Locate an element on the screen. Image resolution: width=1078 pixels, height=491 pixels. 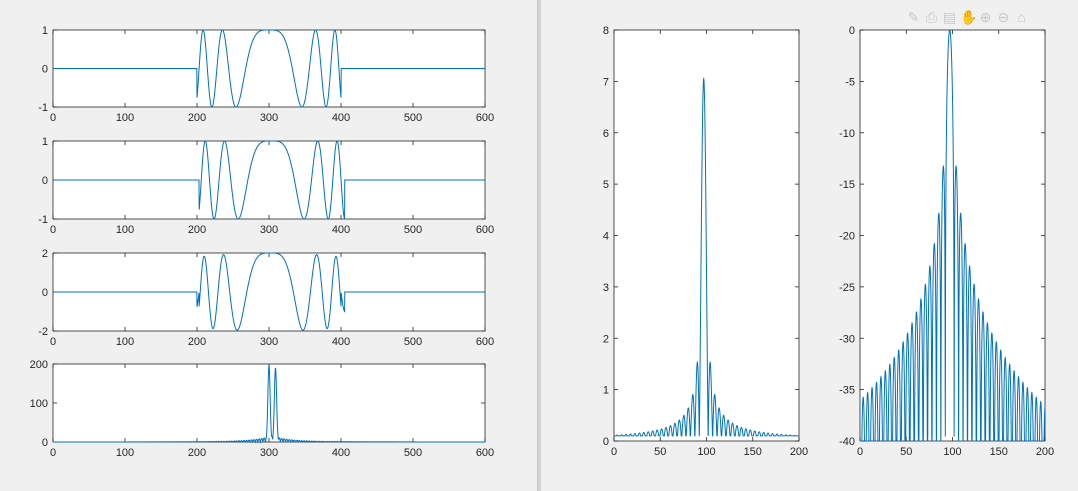
y-tick-label: 6 is located at coordinates (606, 134).